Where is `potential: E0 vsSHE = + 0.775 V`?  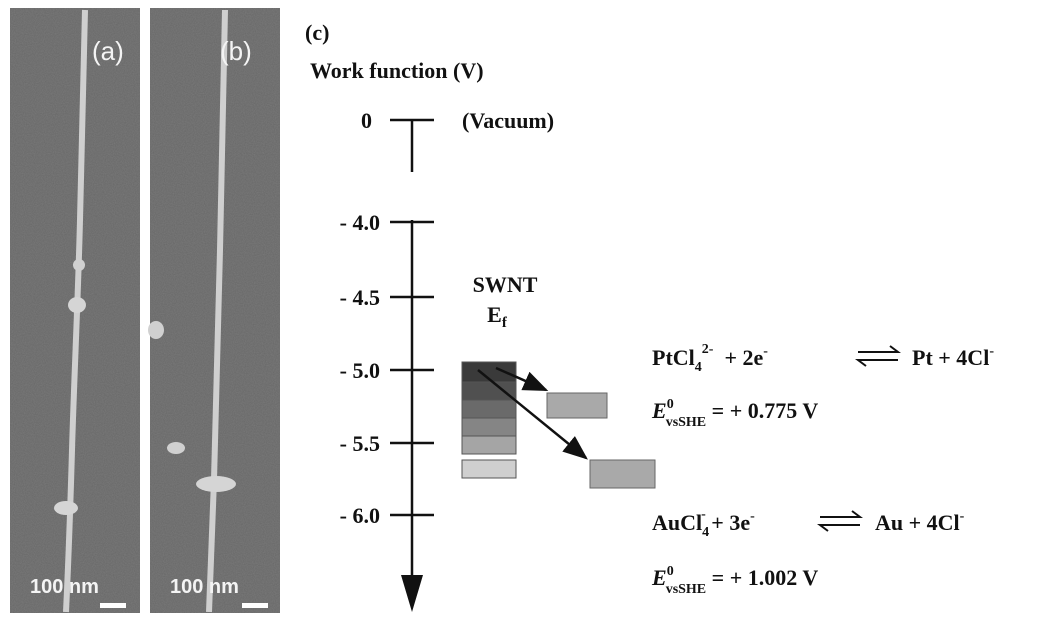
potential: E0 vsSHE = + 0.775 V is located at coordinates (734, 413).